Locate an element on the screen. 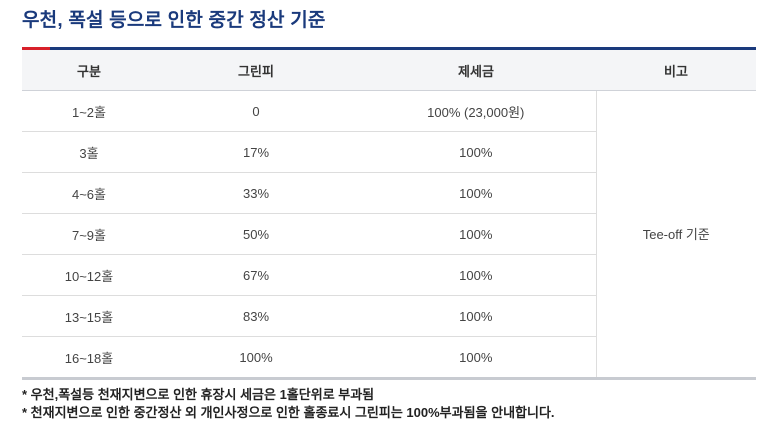 Image resolution: width=772 pixels, height=435 pixels. table-row: 3홀 17% 100% is located at coordinates (389, 152).